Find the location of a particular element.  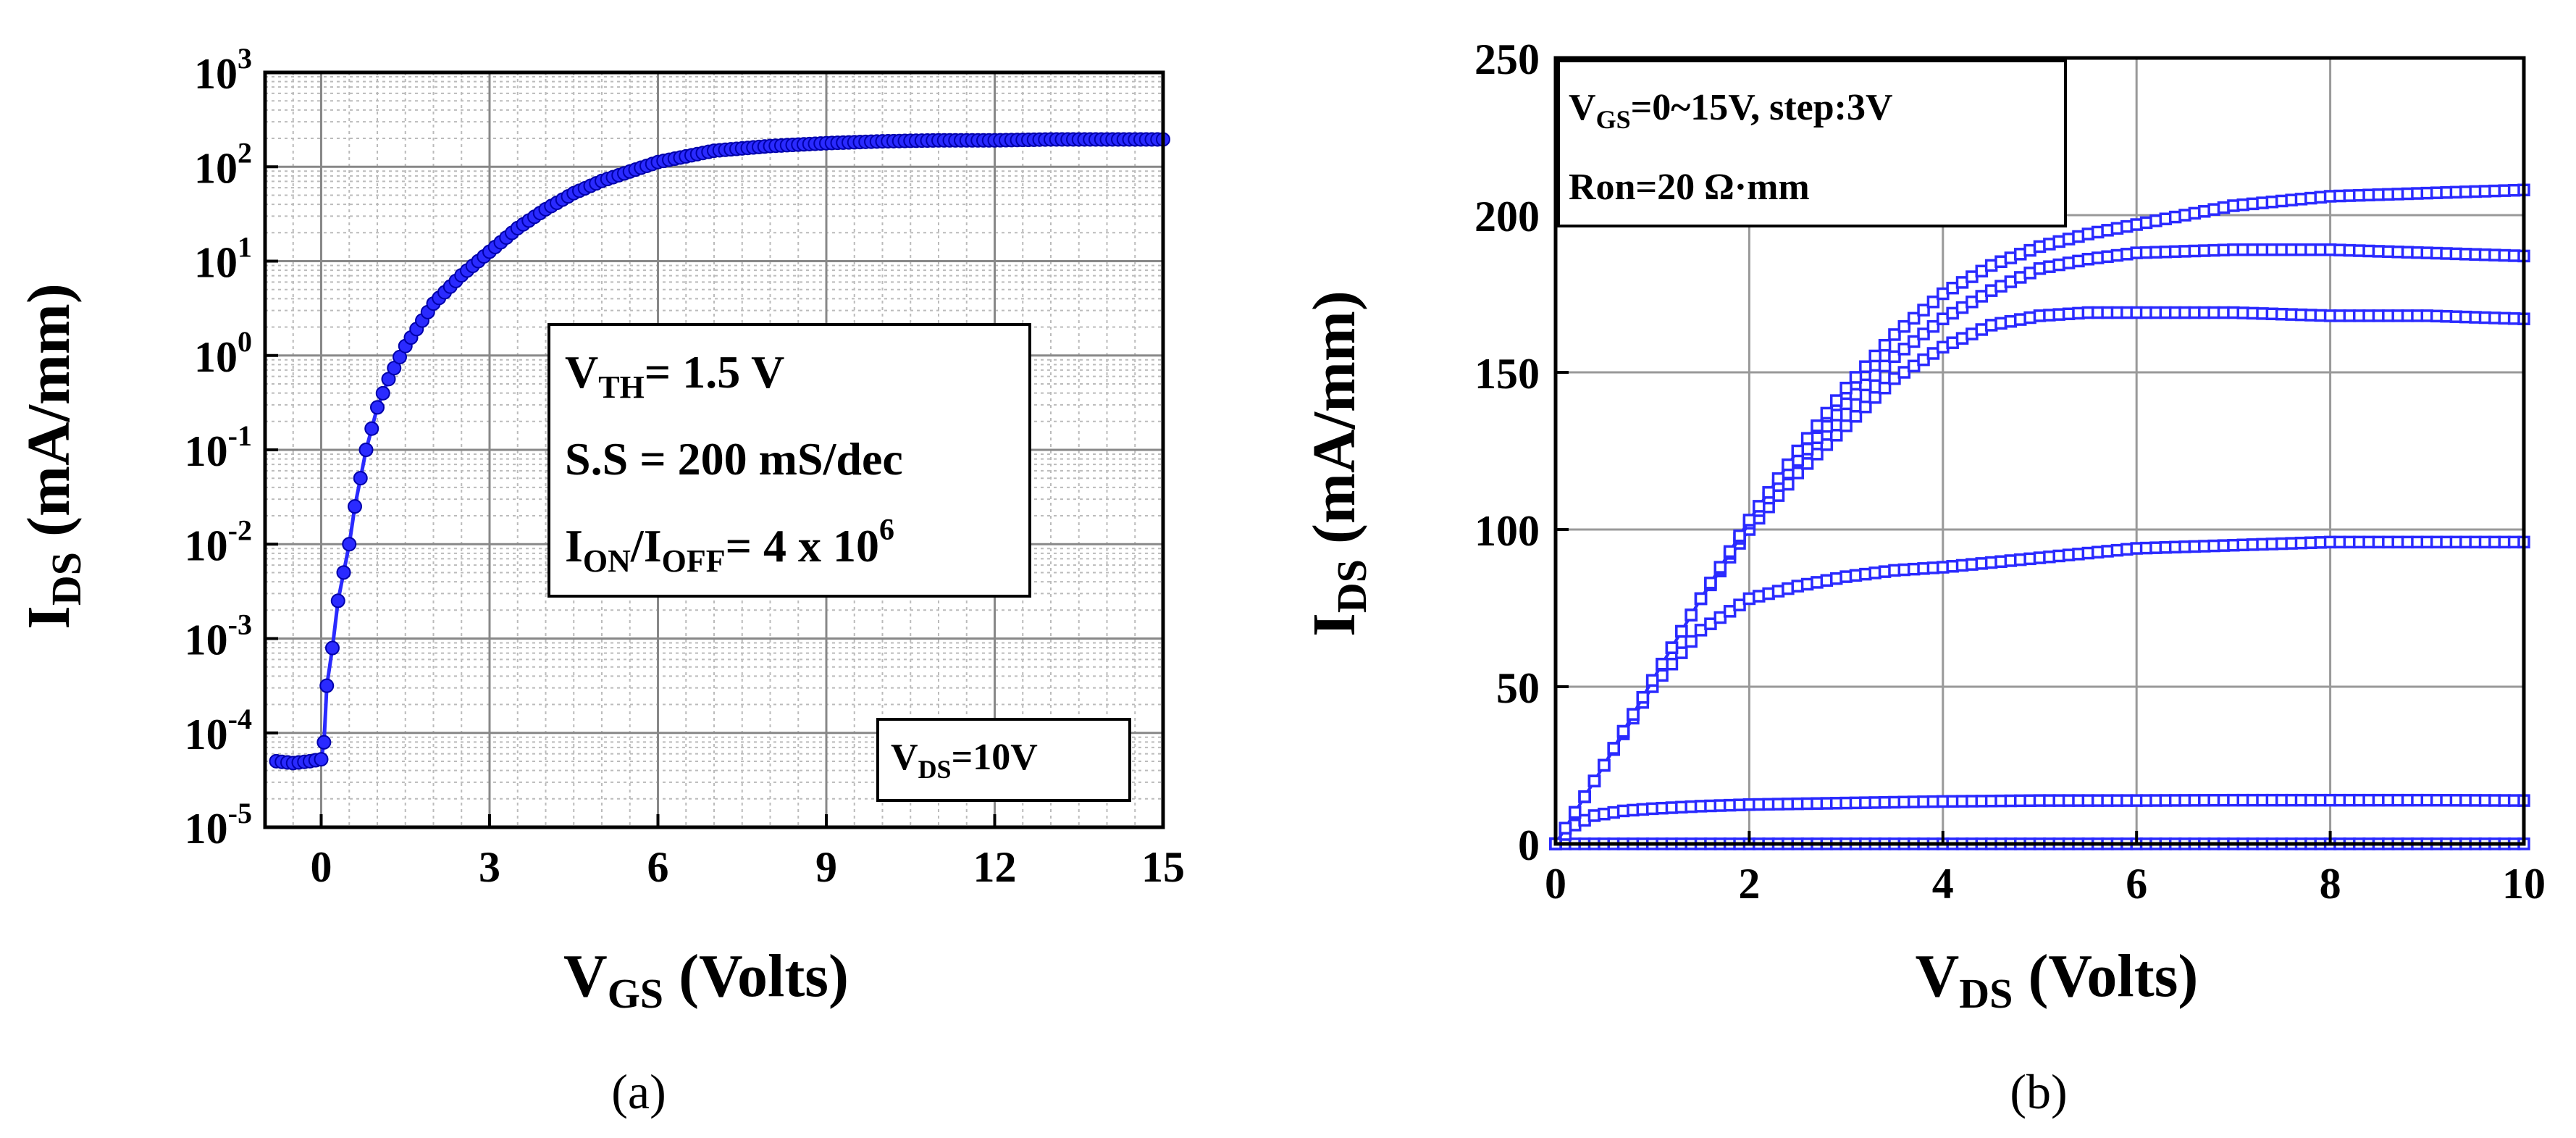

panel-a-x-ticks: 0 3 6 9 12 15 is located at coordinates (748, 852).